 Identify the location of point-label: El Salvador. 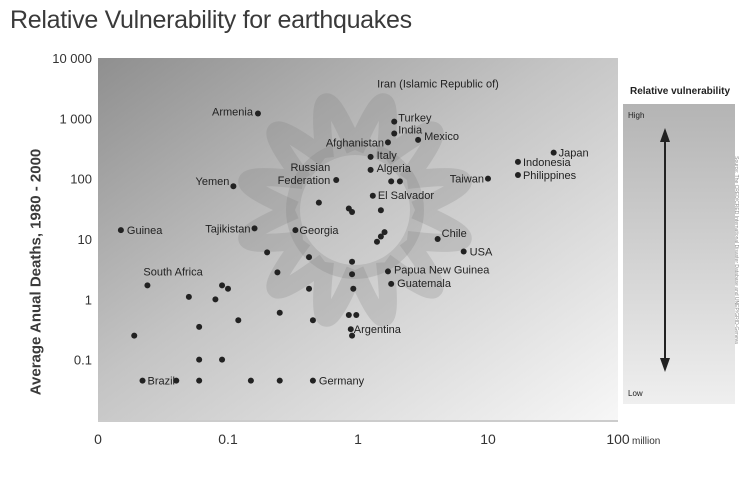
(406, 196).